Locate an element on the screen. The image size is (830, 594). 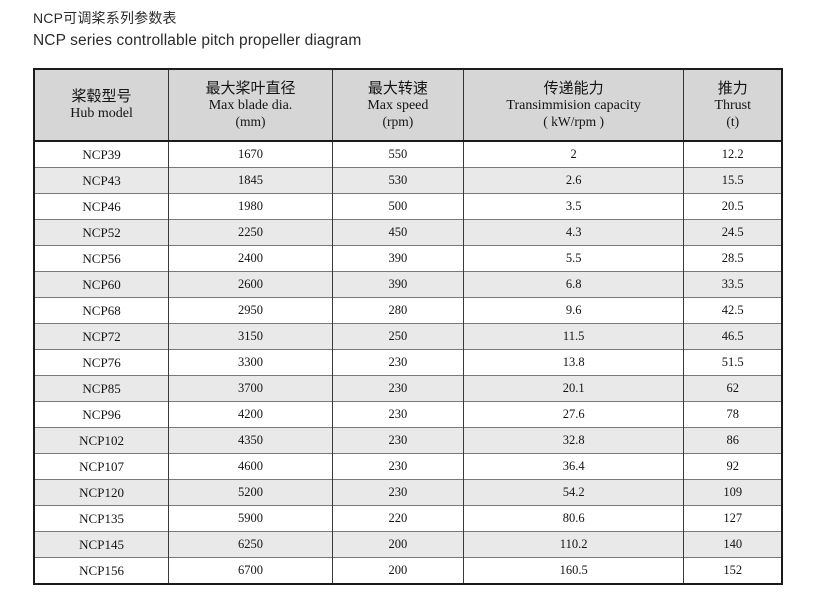
table-row: NCP145 6250 200 110.2 140 is located at coordinates (408, 544).